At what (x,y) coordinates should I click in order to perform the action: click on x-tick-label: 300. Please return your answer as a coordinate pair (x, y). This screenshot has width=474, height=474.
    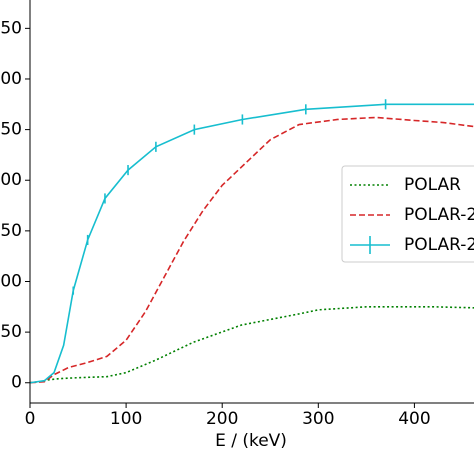
    Looking at the image, I should click on (318, 419).